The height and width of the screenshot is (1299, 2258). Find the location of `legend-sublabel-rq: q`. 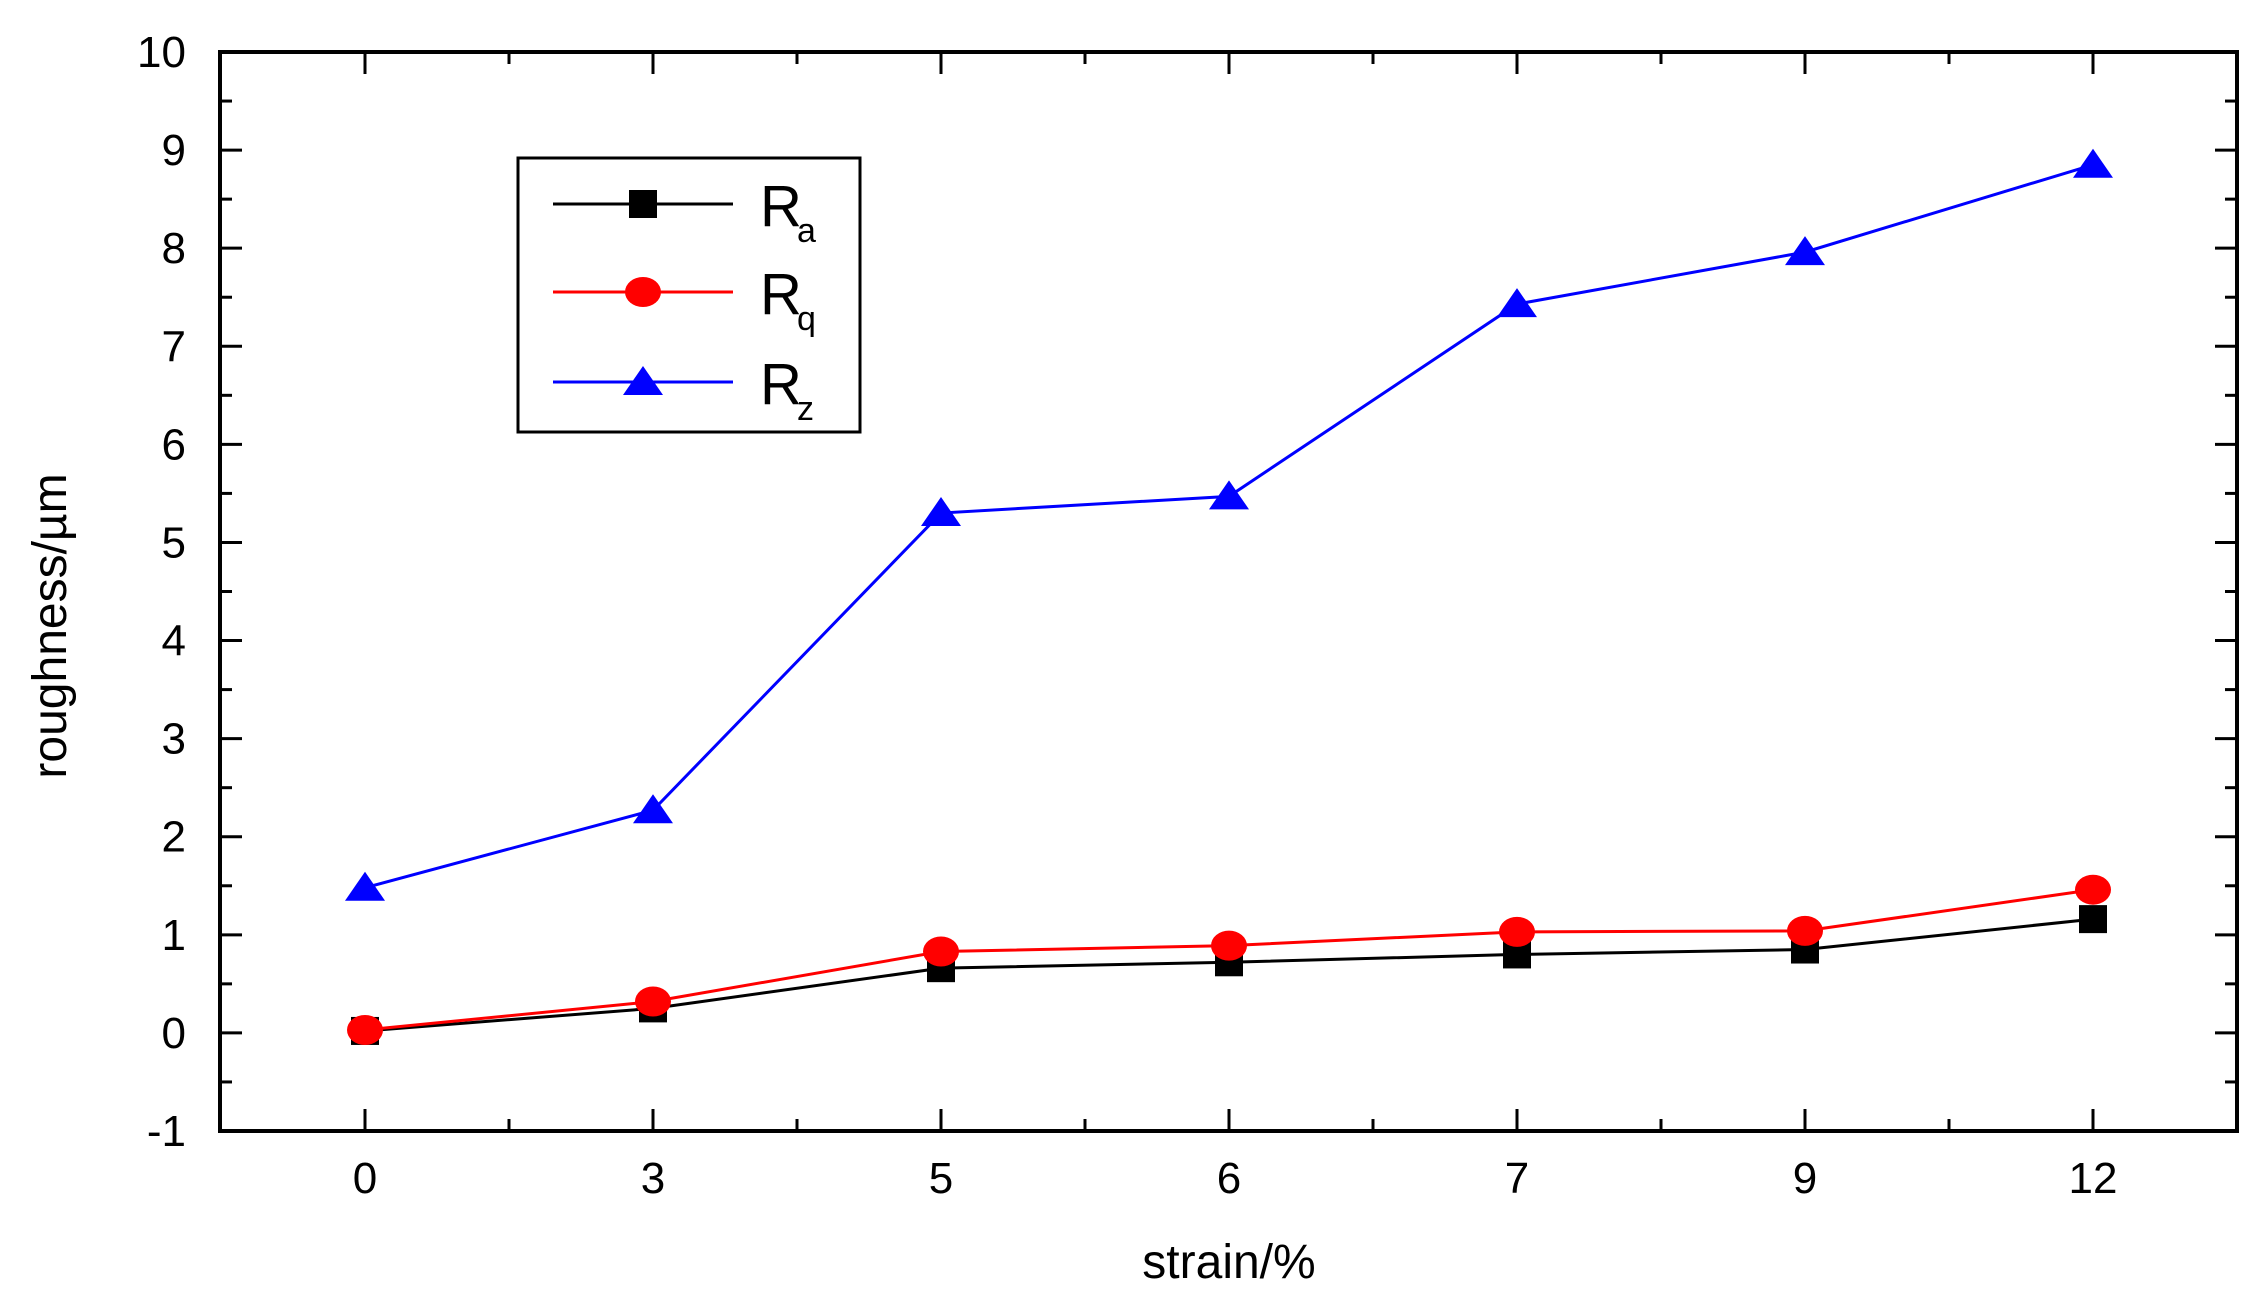

legend-sublabel-rq: q is located at coordinates (806, 319).